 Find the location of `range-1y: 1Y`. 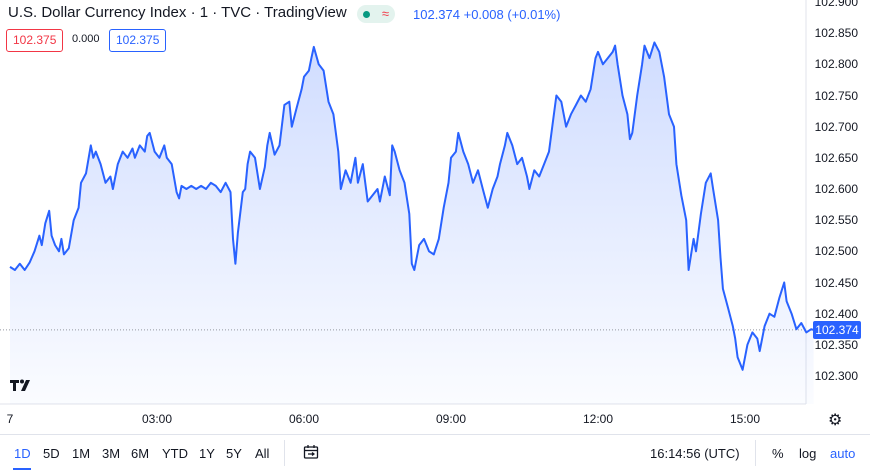

range-1y: 1Y is located at coordinates (207, 453).